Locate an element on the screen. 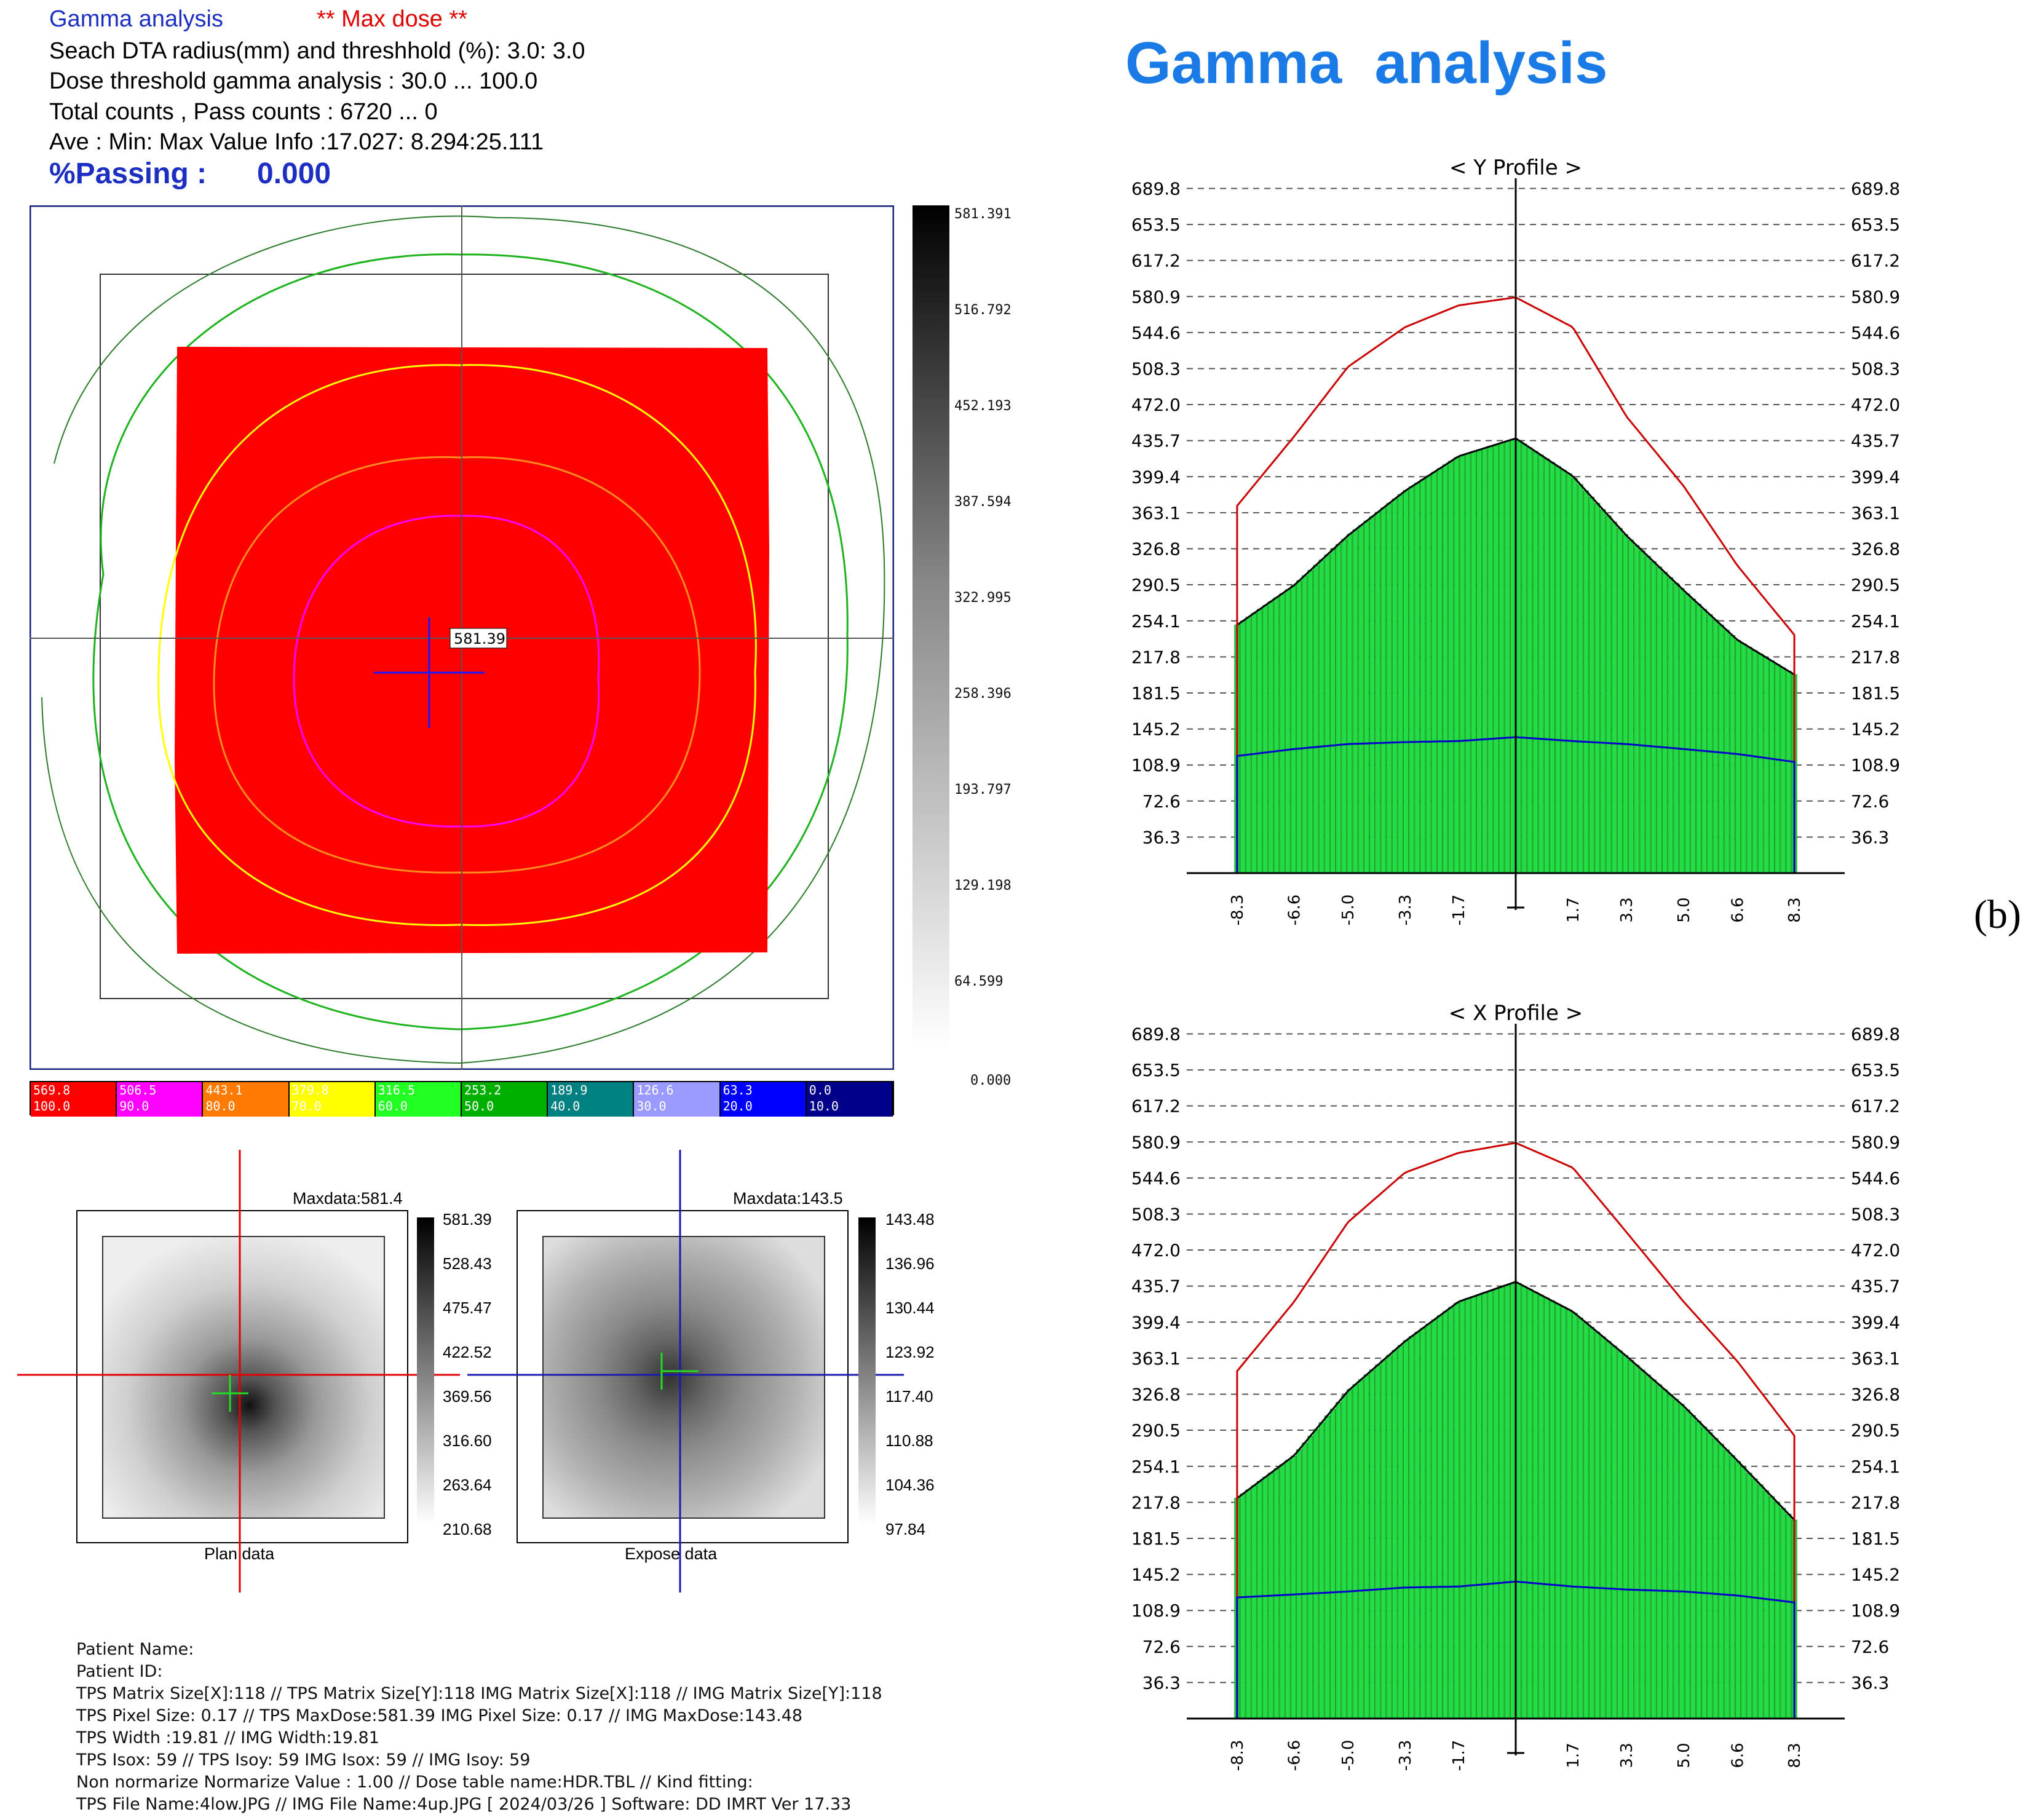  plan-maxdata: Maxdata:581.4 is located at coordinates (348, 1198).